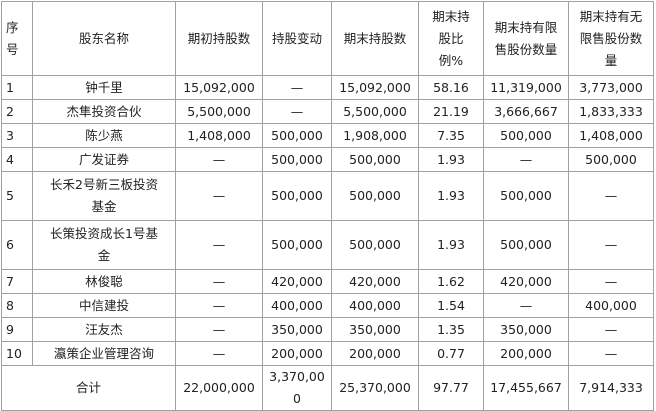  Describe the element at coordinates (451, 305) in the screenshot. I see `table-cell: 1.54` at that location.